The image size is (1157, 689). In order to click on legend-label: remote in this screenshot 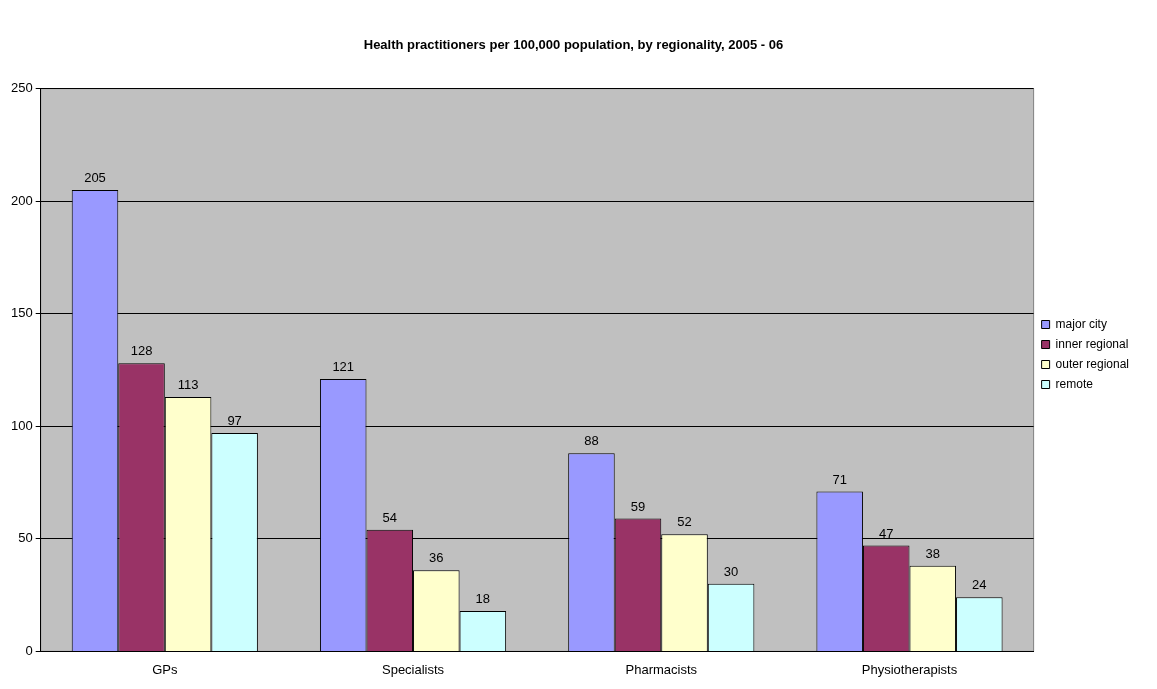, I will do `click(1074, 383)`.